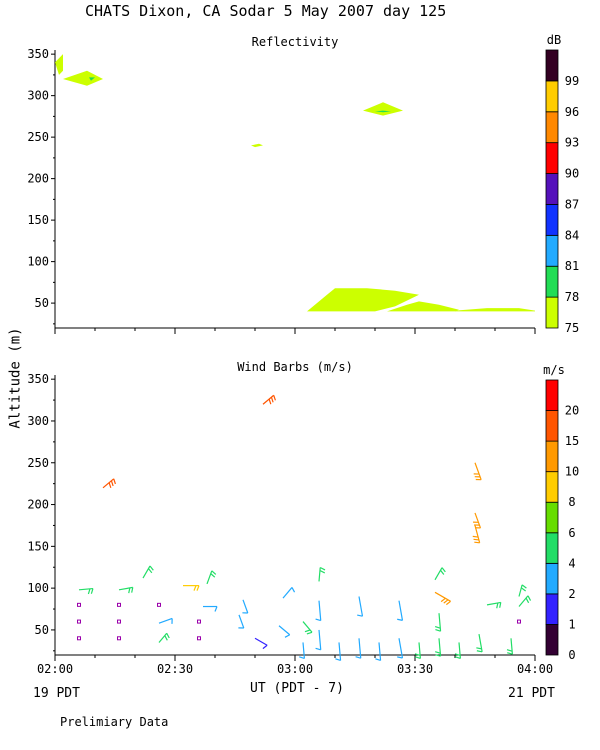 The width and height of the screenshot is (600, 750). Describe the element at coordinates (297, 688) in the screenshot. I see `x-axis-label: UT (PDT - 7)` at that location.